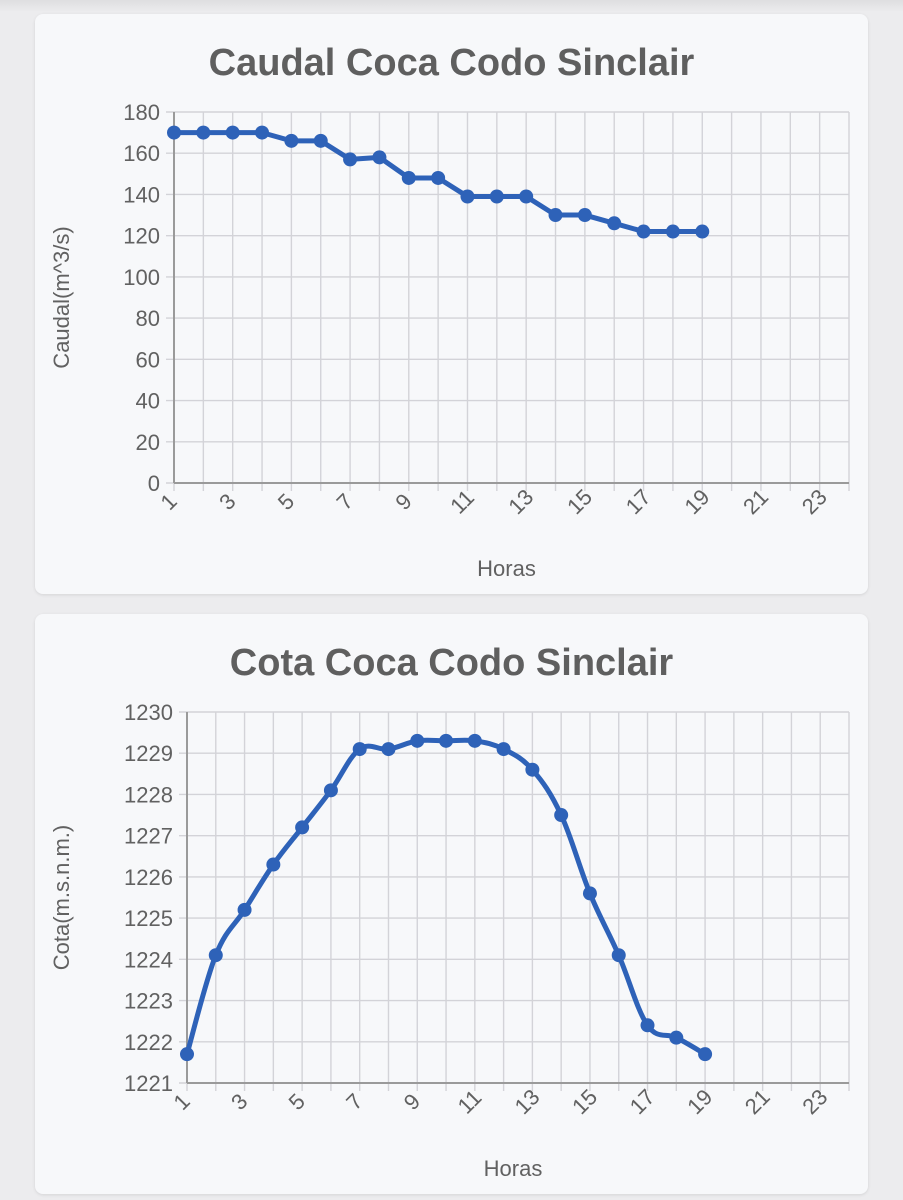 The width and height of the screenshot is (903, 1200). Describe the element at coordinates (61, 297) in the screenshot. I see `y-axis-title: Caudal(m^3/s)` at that location.